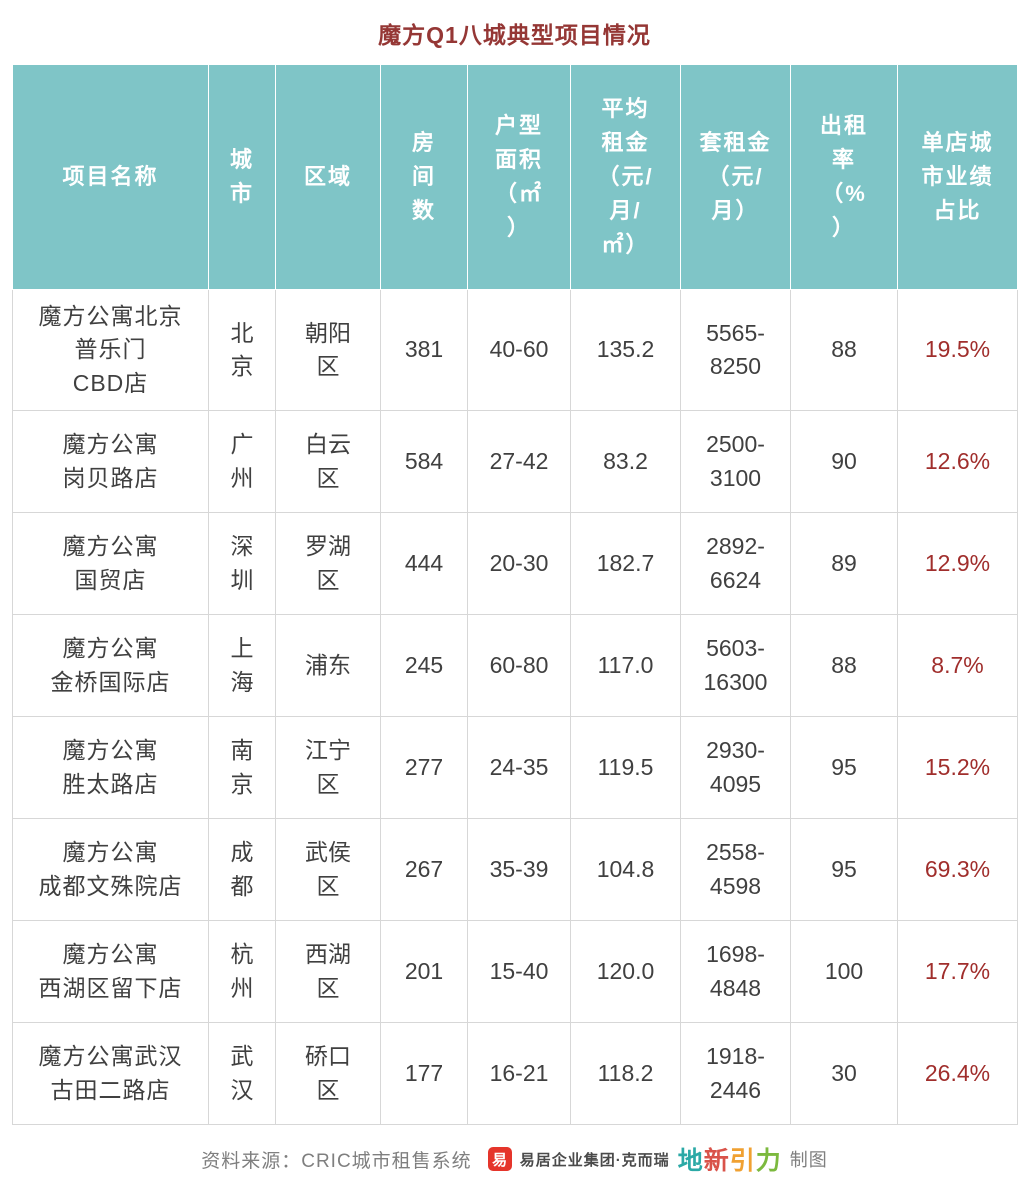 This screenshot has height=1193, width=1029. What do you see at coordinates (519, 350) in the screenshot?
I see `cell-unit-area: 40-60` at bounding box center [519, 350].